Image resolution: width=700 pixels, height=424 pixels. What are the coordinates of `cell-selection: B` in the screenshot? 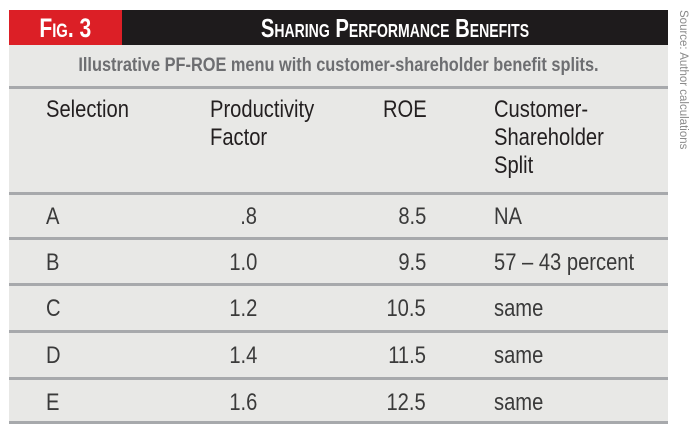 It's located at (54, 263).